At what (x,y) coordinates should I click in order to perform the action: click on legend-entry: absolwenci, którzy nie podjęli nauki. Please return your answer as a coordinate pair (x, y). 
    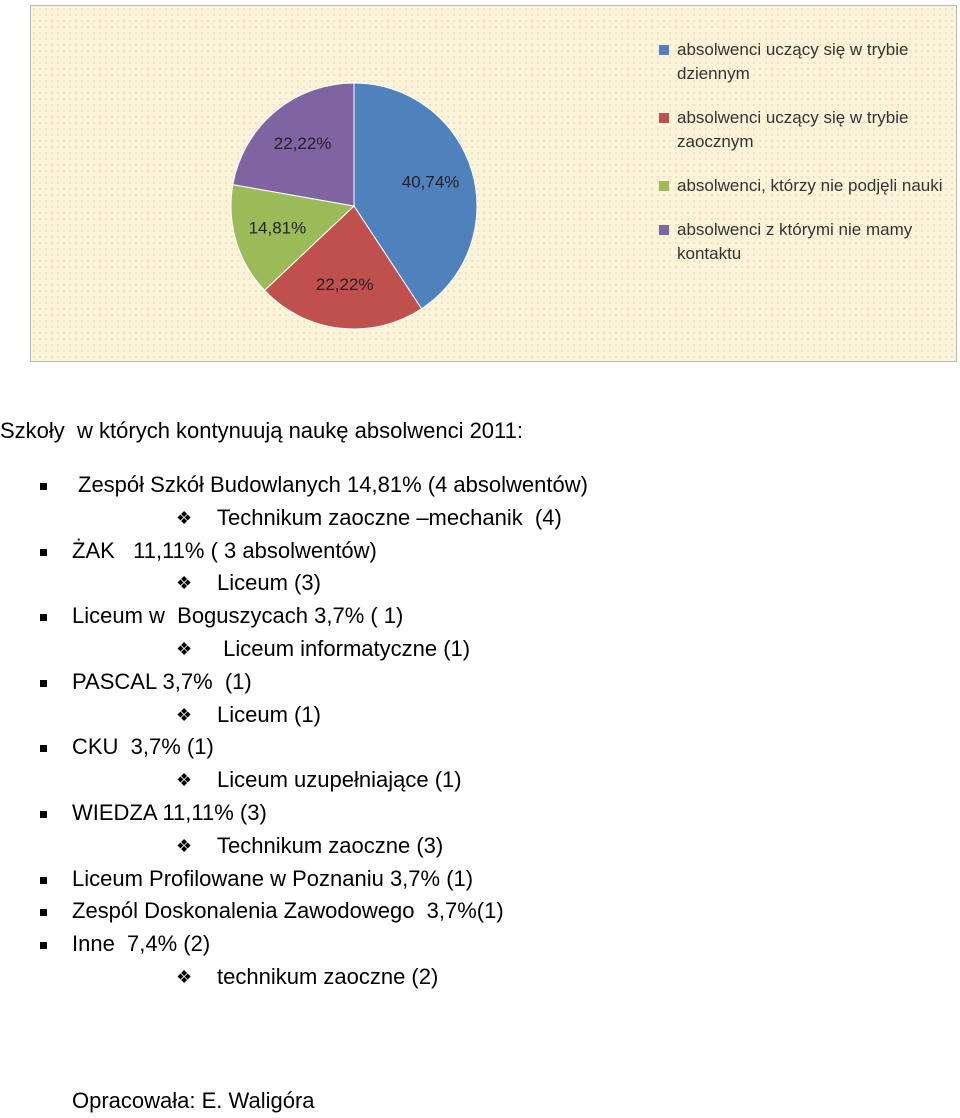
    Looking at the image, I should click on (804, 186).